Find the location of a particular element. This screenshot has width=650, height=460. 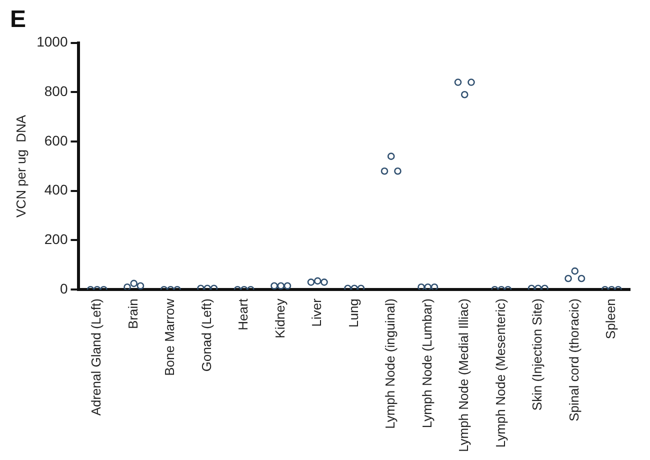

x-tick-label: Lymph Node (Mesenteric) is located at coordinates (500, 373).